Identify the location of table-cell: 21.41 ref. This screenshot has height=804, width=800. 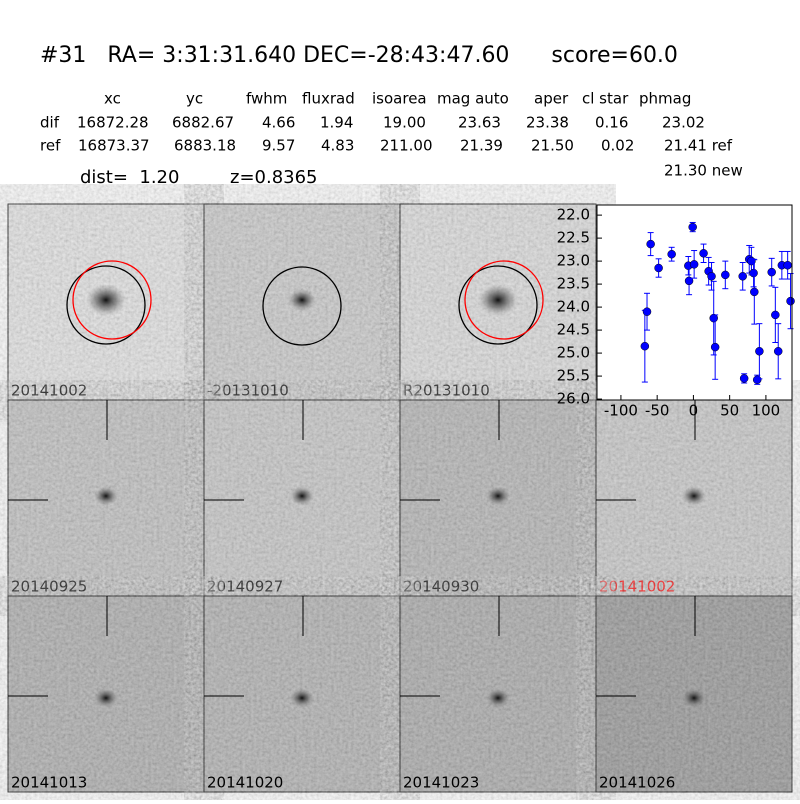
(698, 146).